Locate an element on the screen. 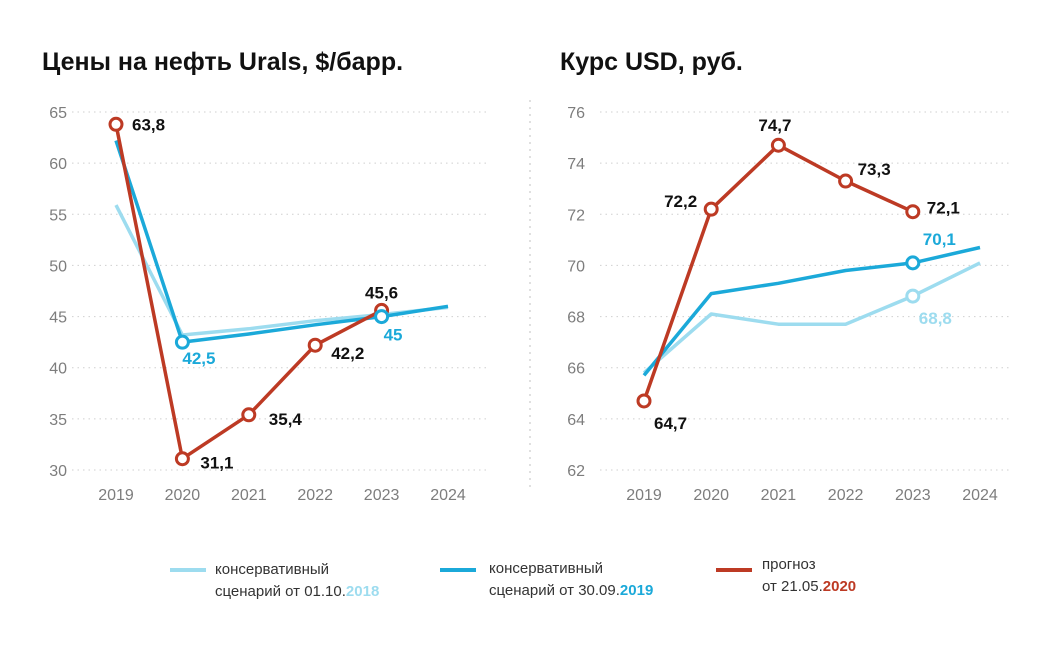 The image size is (1060, 647). oil-x-tick-label: 2019 is located at coordinates (116, 495).